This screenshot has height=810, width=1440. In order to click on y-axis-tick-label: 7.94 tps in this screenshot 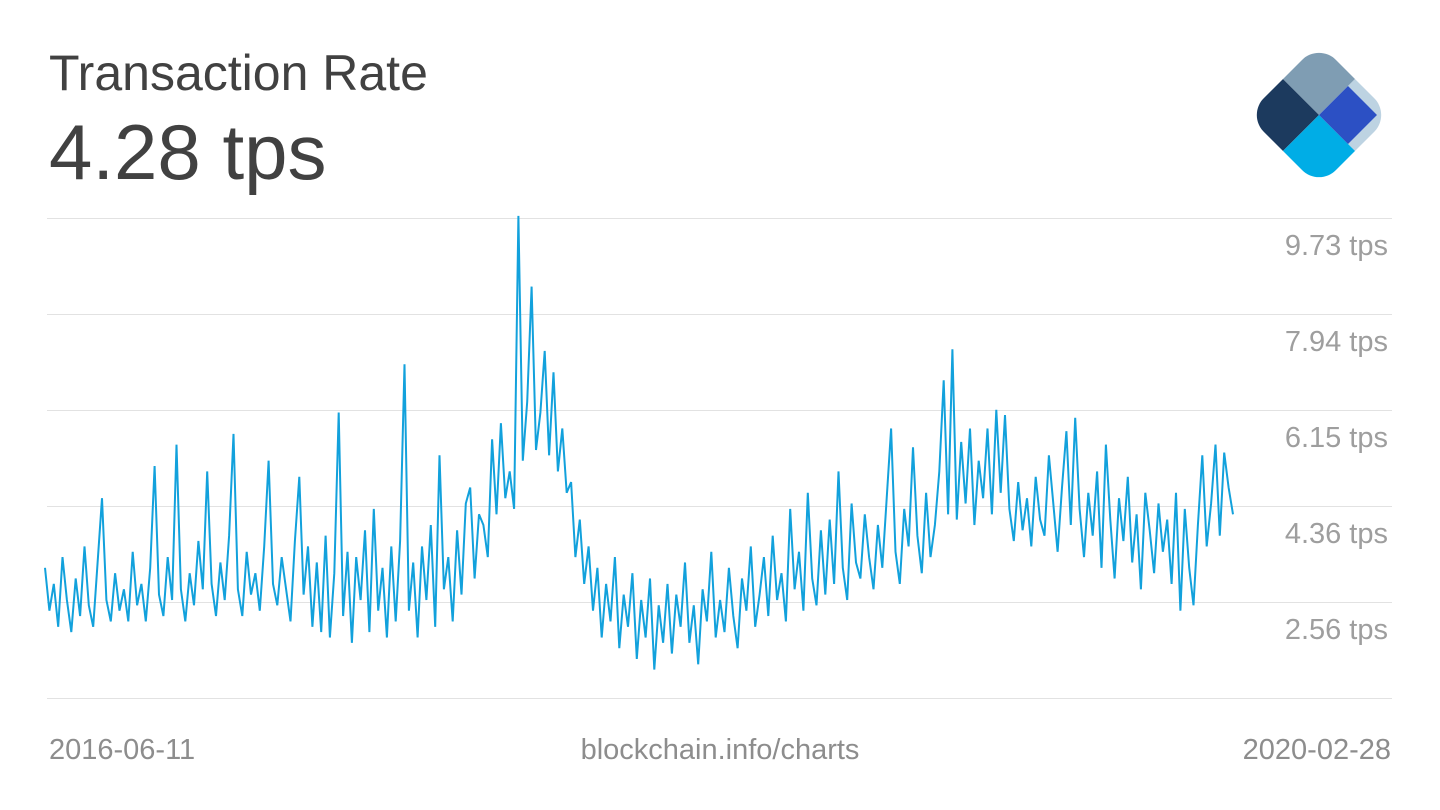, I will do `click(1336, 342)`.